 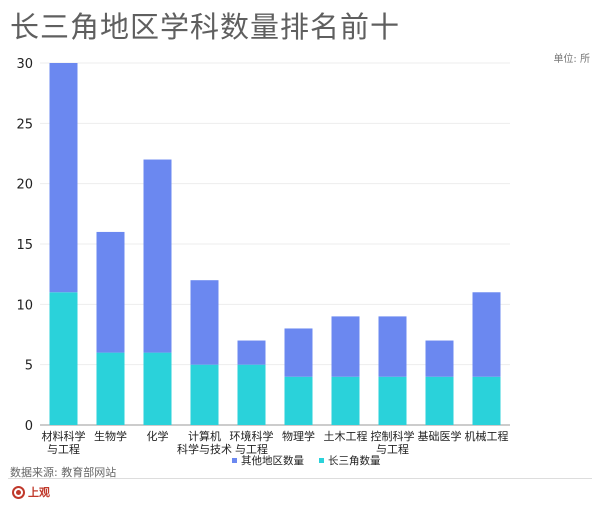 I want to click on y-tick-label: 5, so click(x=29, y=366).